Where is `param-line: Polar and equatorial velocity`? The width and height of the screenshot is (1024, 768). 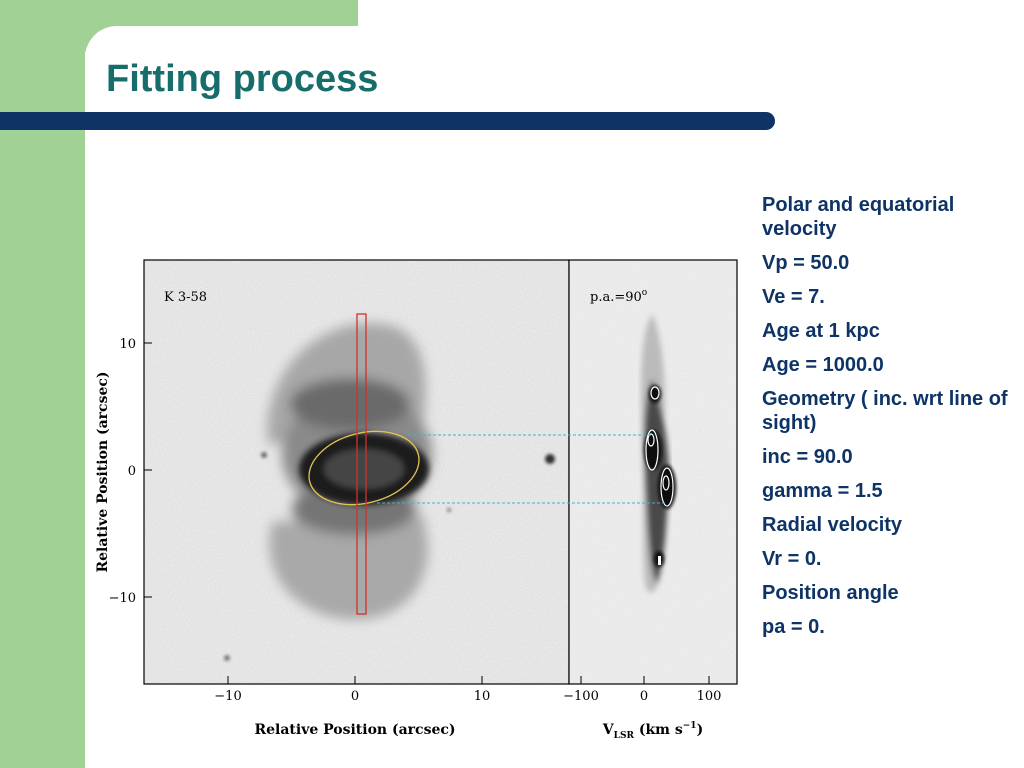
param-line: Polar and equatorial velocity is located at coordinates (858, 217).